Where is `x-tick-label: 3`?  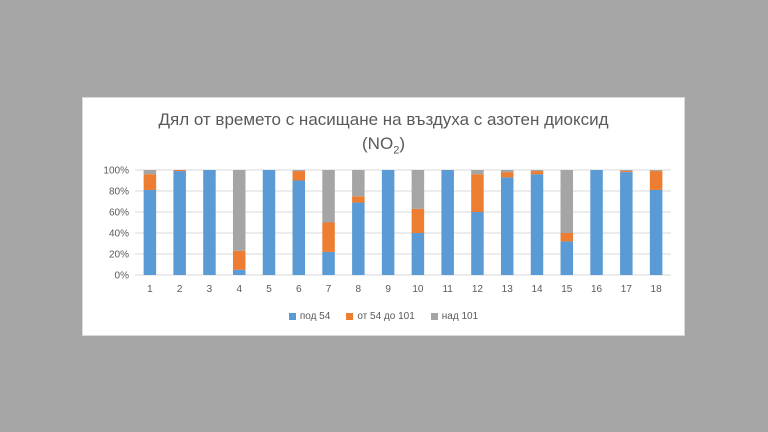
x-tick-label: 3 is located at coordinates (210, 289).